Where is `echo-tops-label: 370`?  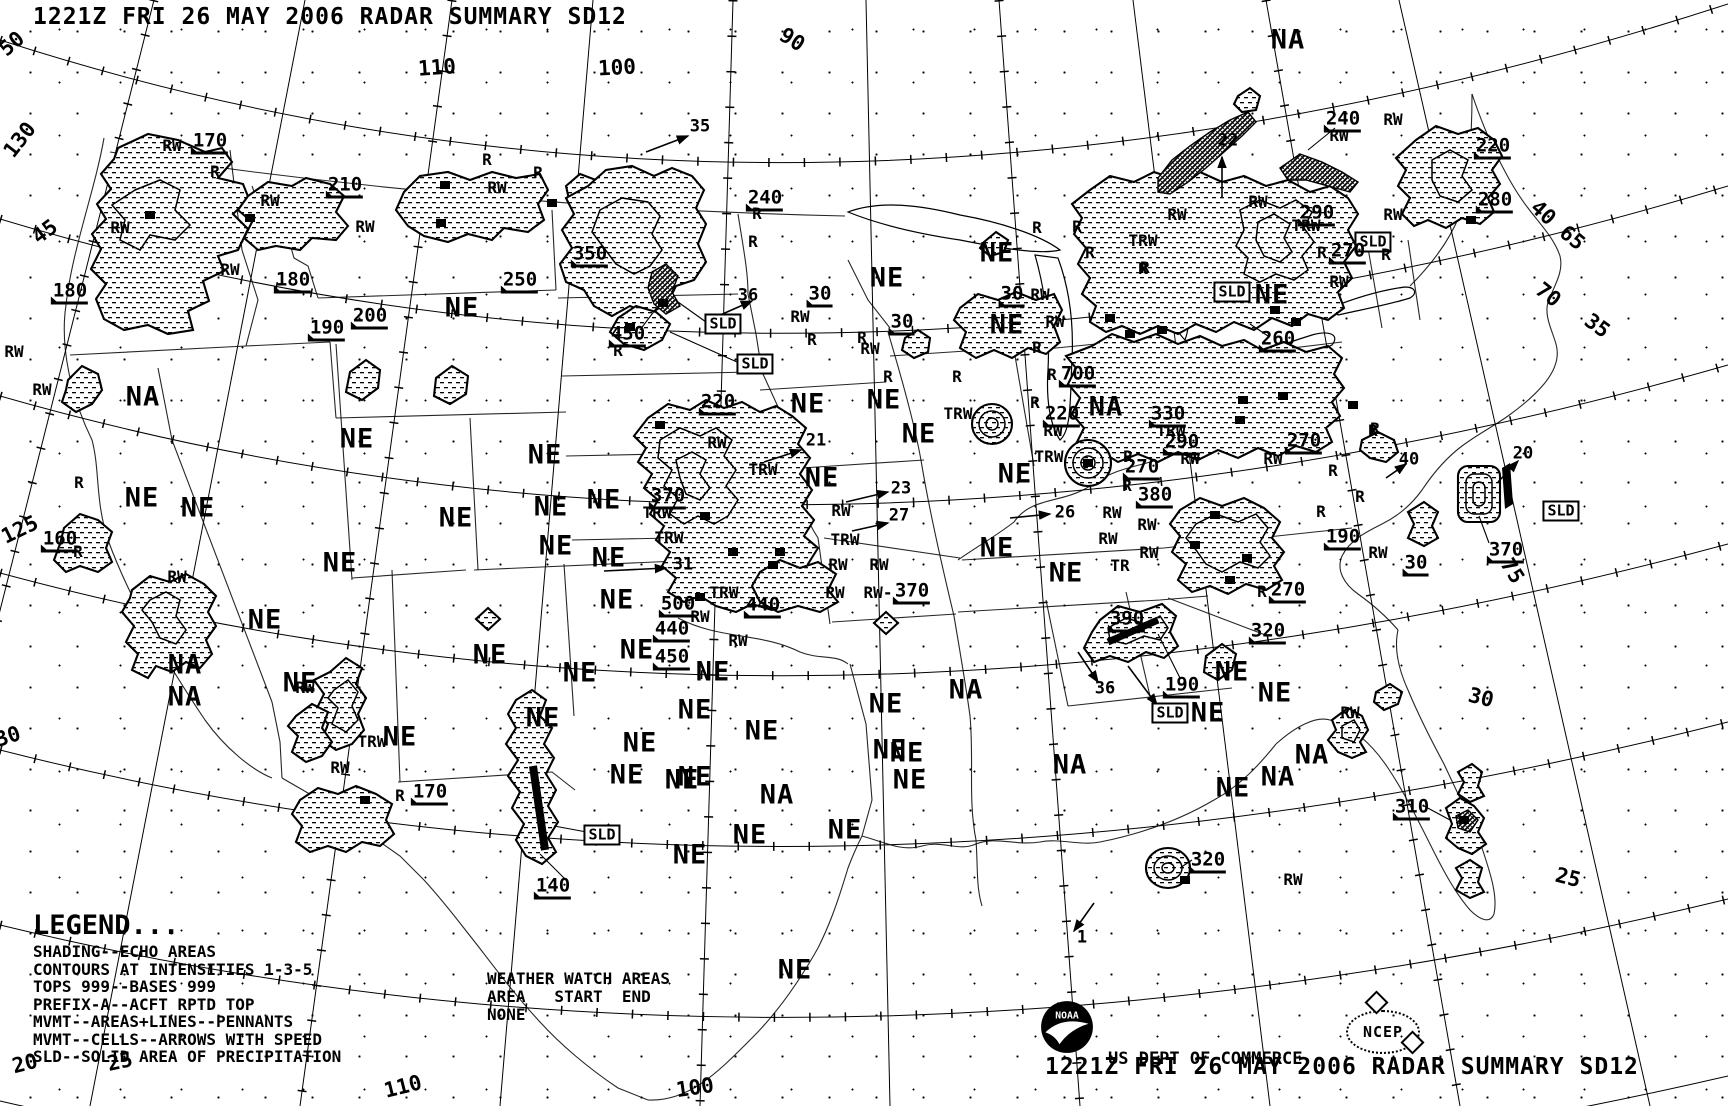
echo-tops-label: 370 is located at coordinates (911, 593).